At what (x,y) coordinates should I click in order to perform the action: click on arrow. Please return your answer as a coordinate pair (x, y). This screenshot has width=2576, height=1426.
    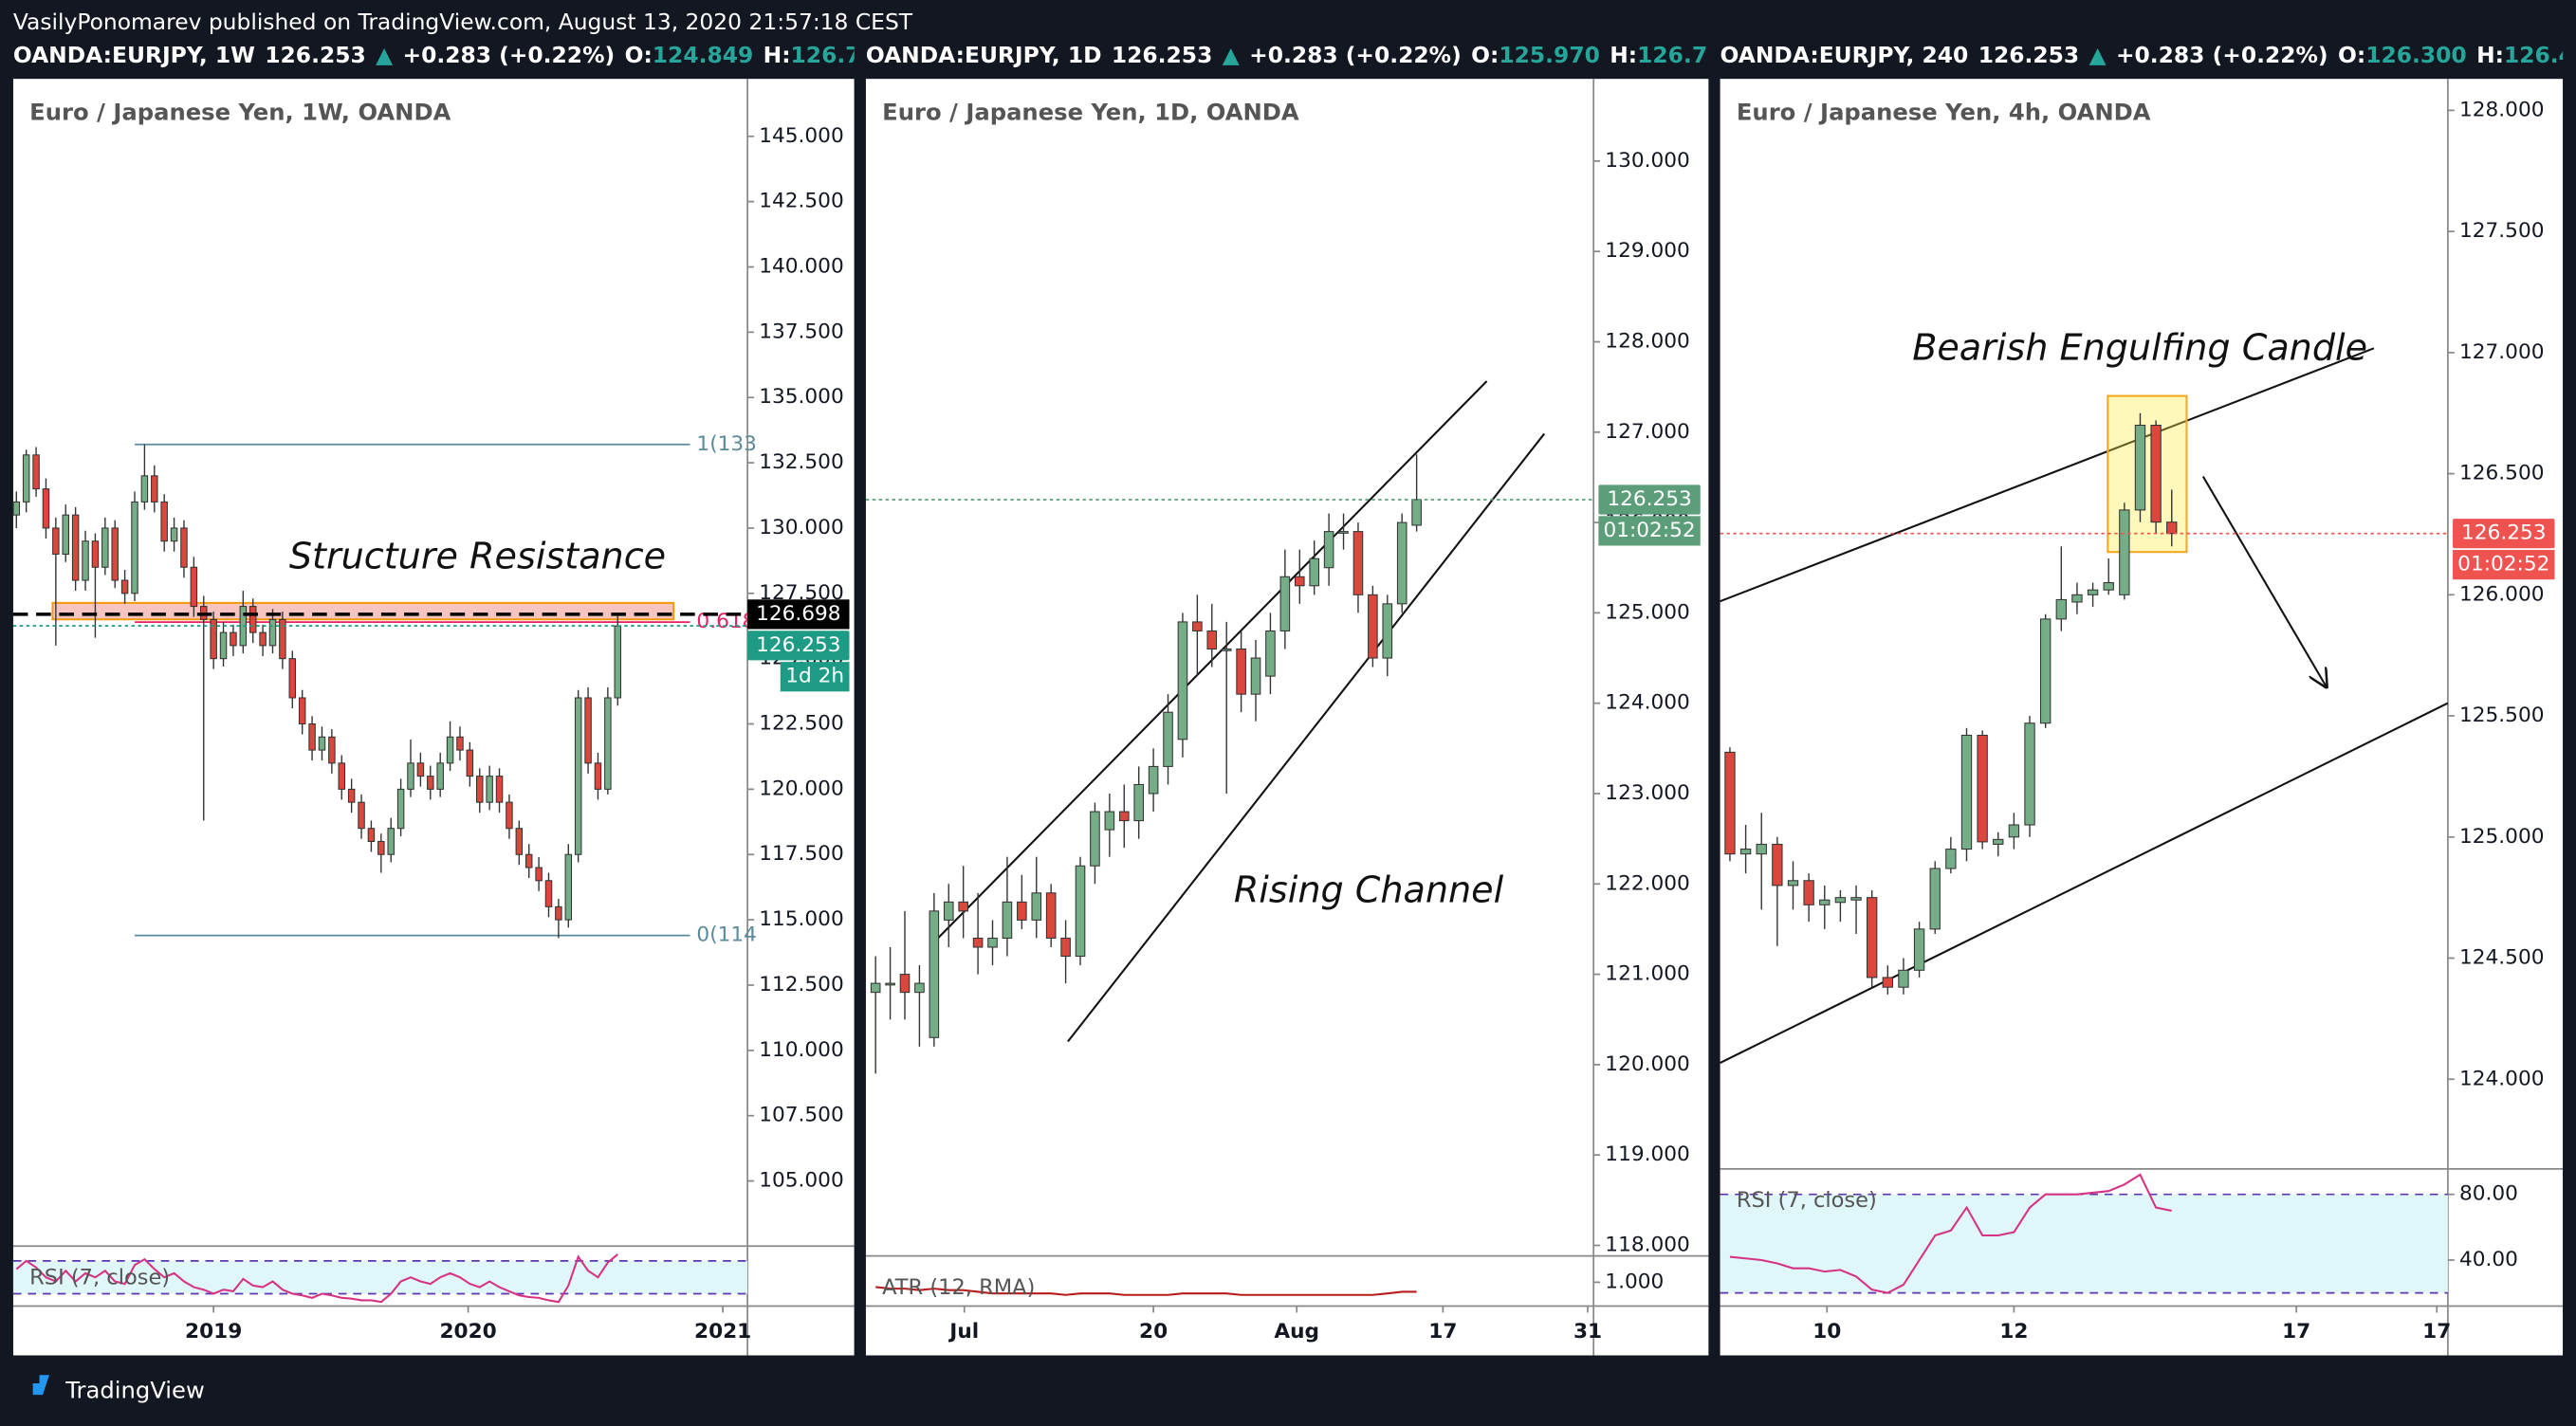
    Looking at the image, I should click on (2264, 580).